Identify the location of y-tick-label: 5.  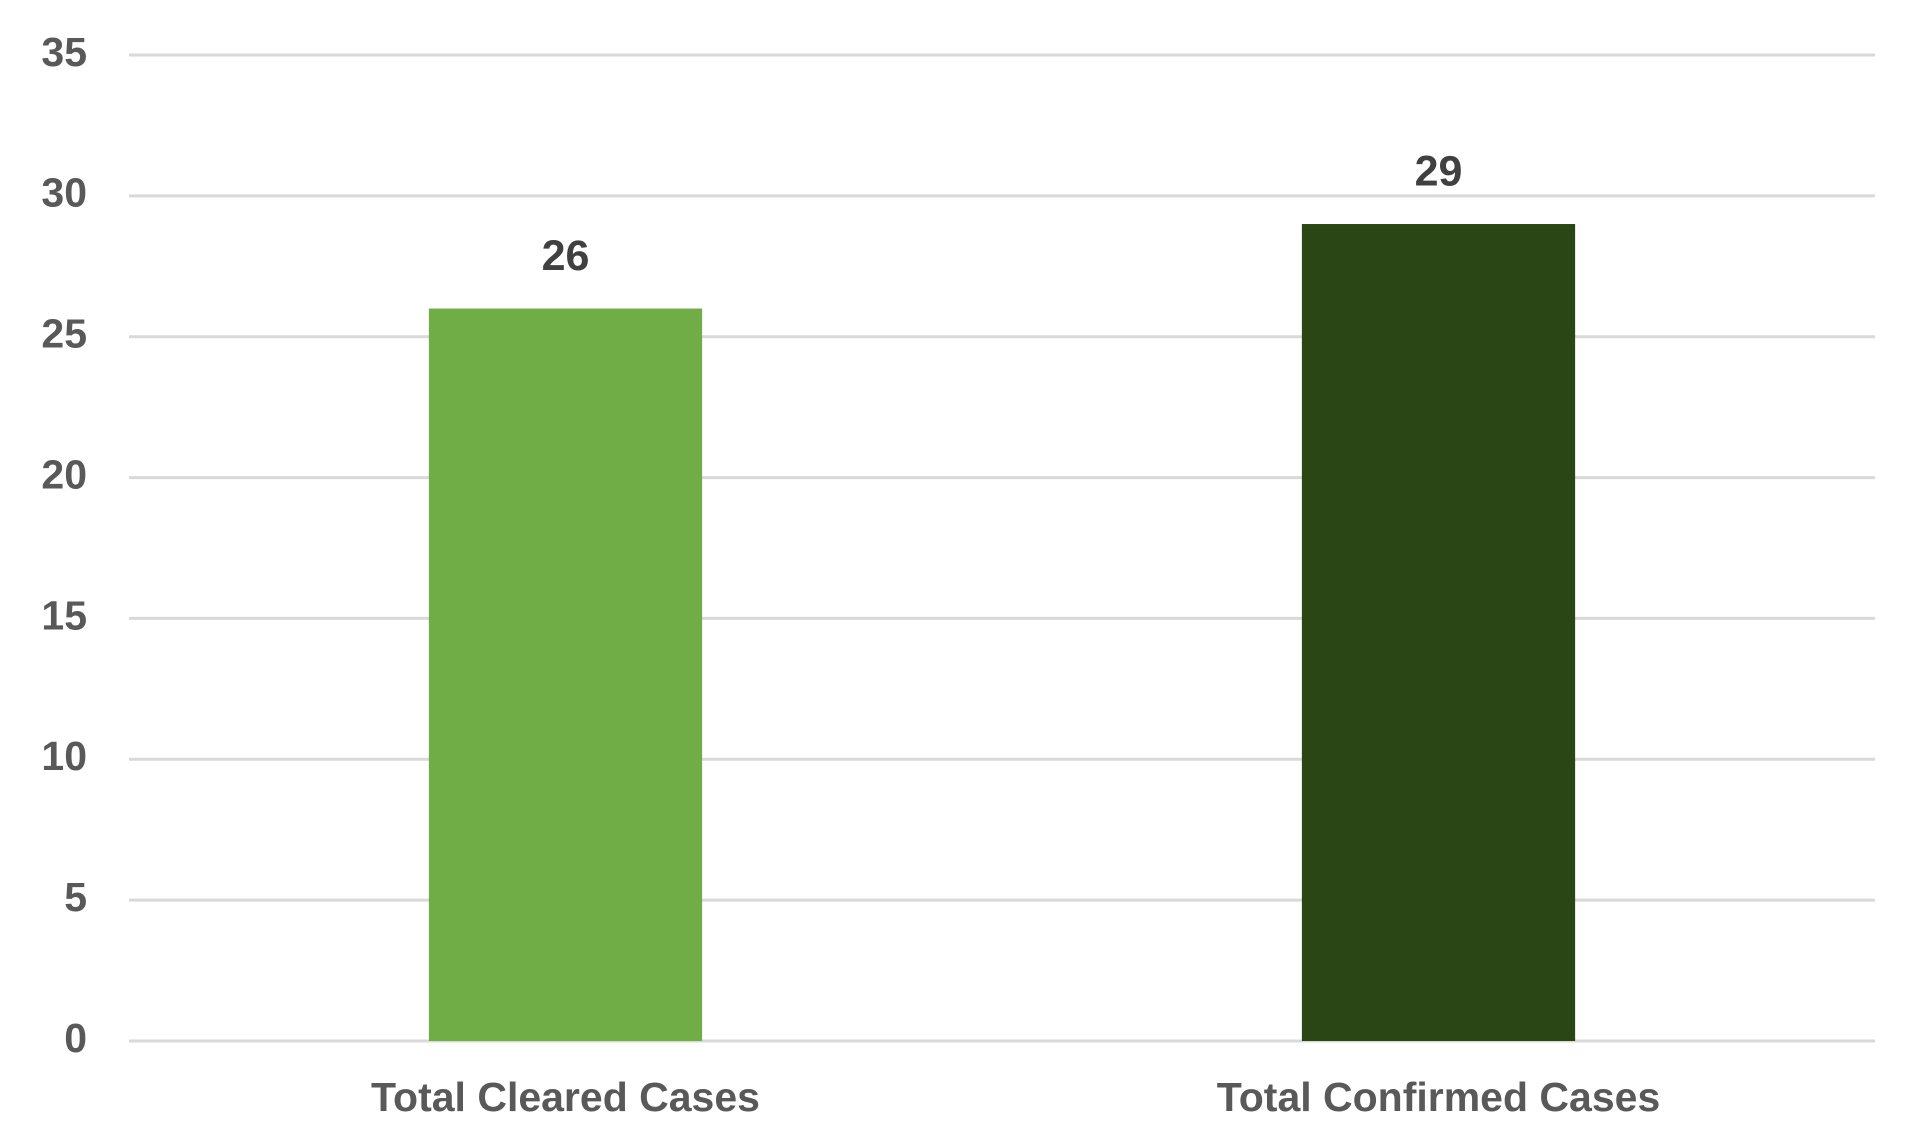
(75, 897).